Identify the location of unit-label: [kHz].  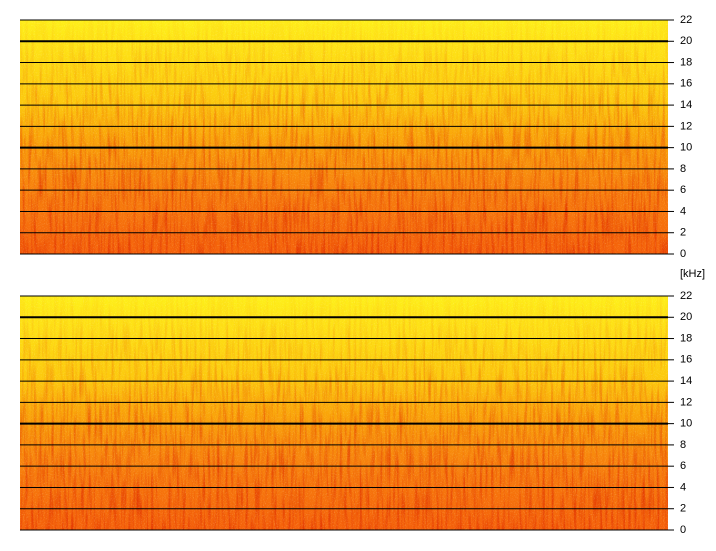
(692, 274).